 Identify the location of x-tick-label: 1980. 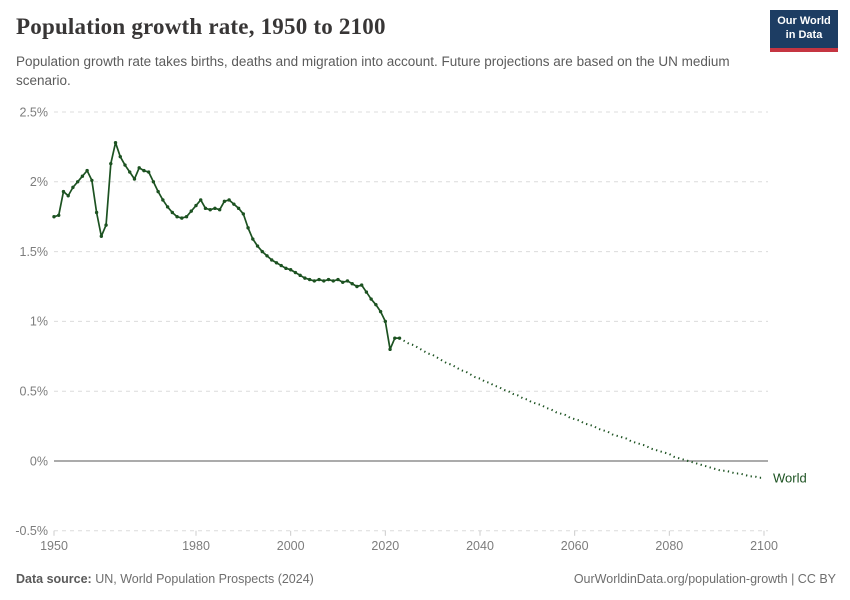
(196, 546).